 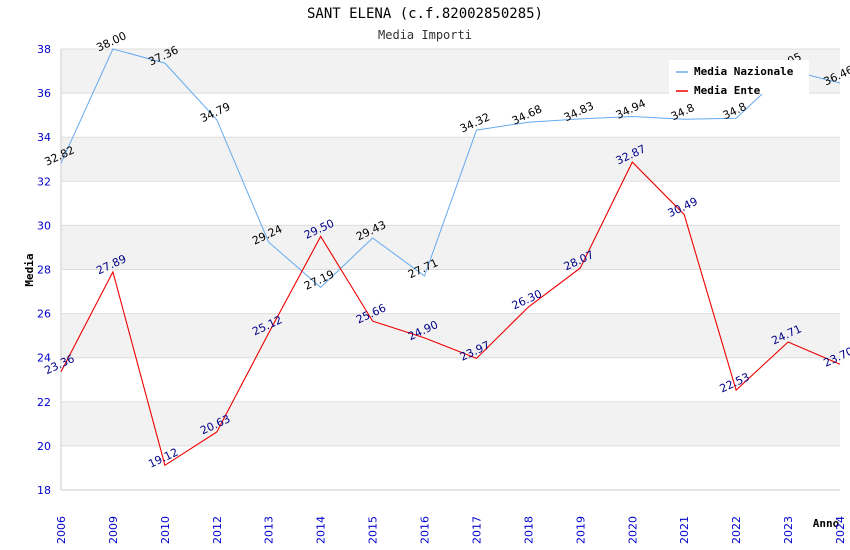 What do you see at coordinates (61, 530) in the screenshot?
I see `x-tick-label: 2006` at bounding box center [61, 530].